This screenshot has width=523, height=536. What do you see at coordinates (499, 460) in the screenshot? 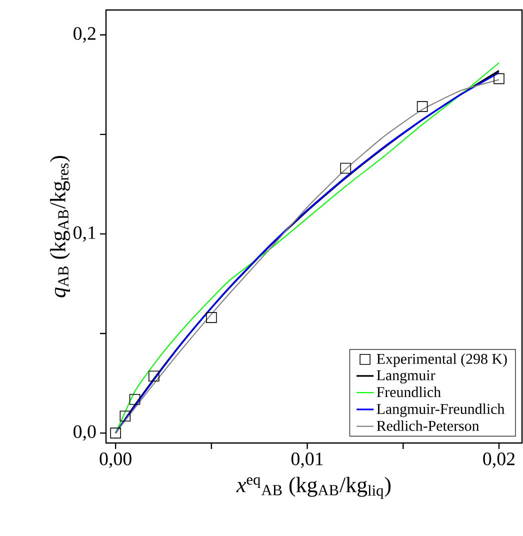
I see `x-tick-label: 0,02` at bounding box center [499, 460].